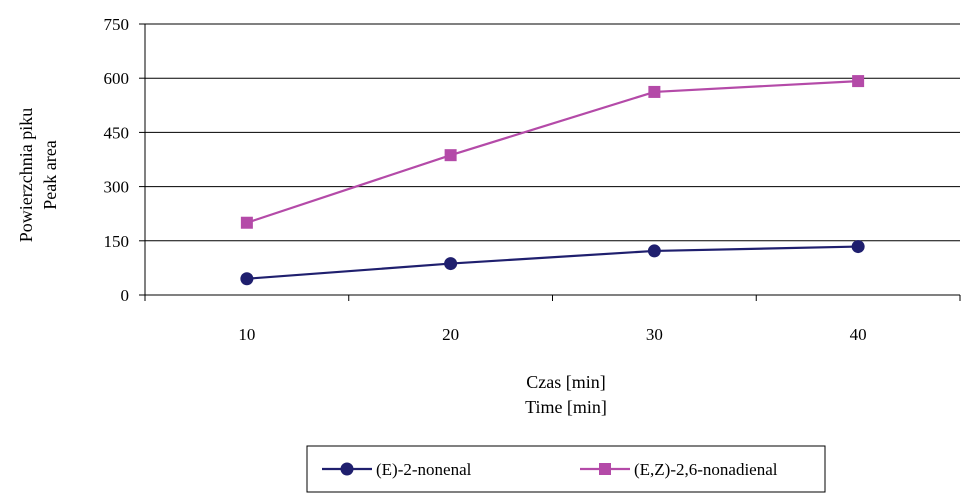 The width and height of the screenshot is (972, 493). What do you see at coordinates (566, 407) in the screenshot?
I see `x-axis-title-line2: Time [min]` at bounding box center [566, 407].